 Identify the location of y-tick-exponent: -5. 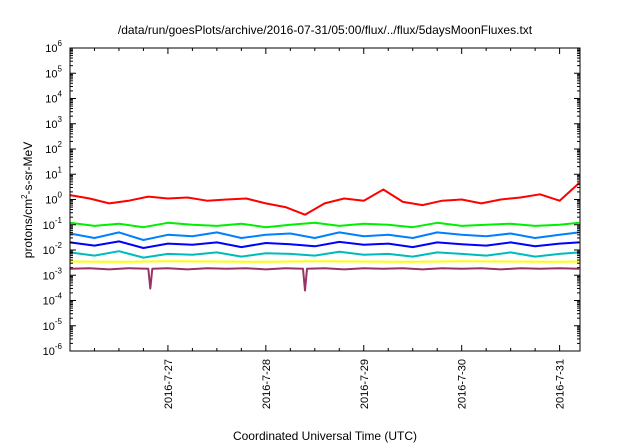
(59, 321).